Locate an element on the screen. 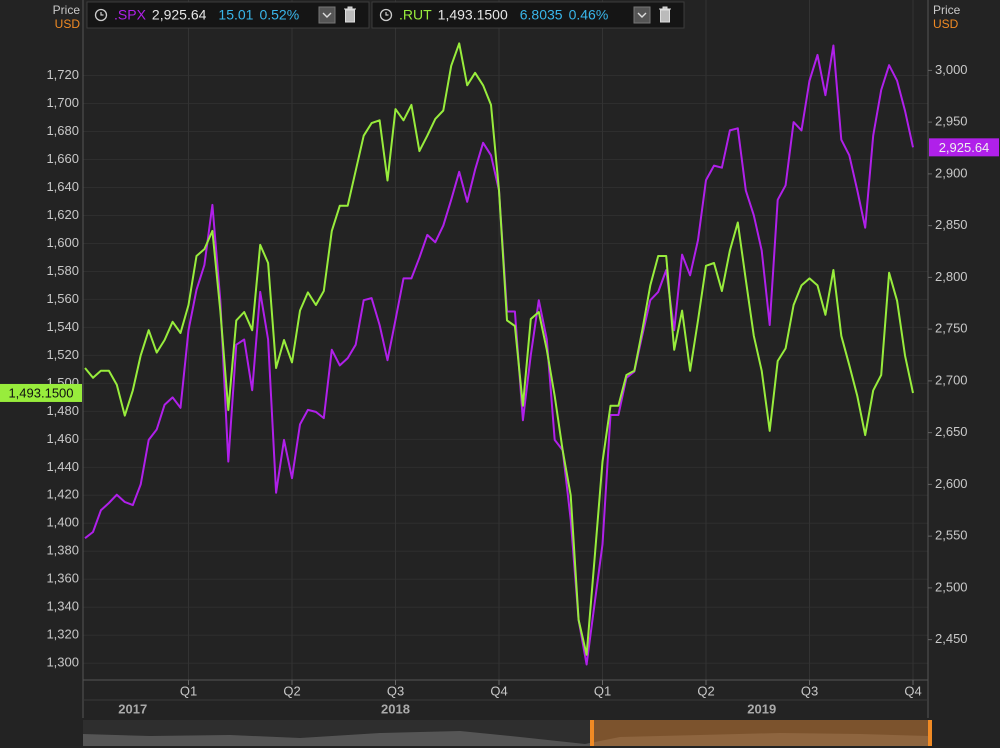  y-tick-label: 1,360 is located at coordinates (62, 578).